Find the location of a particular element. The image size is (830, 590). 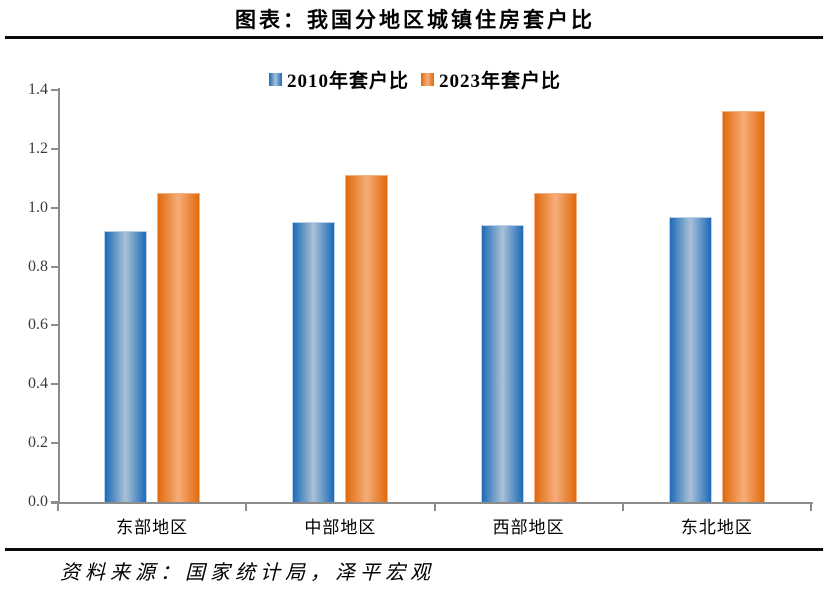

chart-legend: 2010年套户比 2023年套户比 is located at coordinates (415, 79).